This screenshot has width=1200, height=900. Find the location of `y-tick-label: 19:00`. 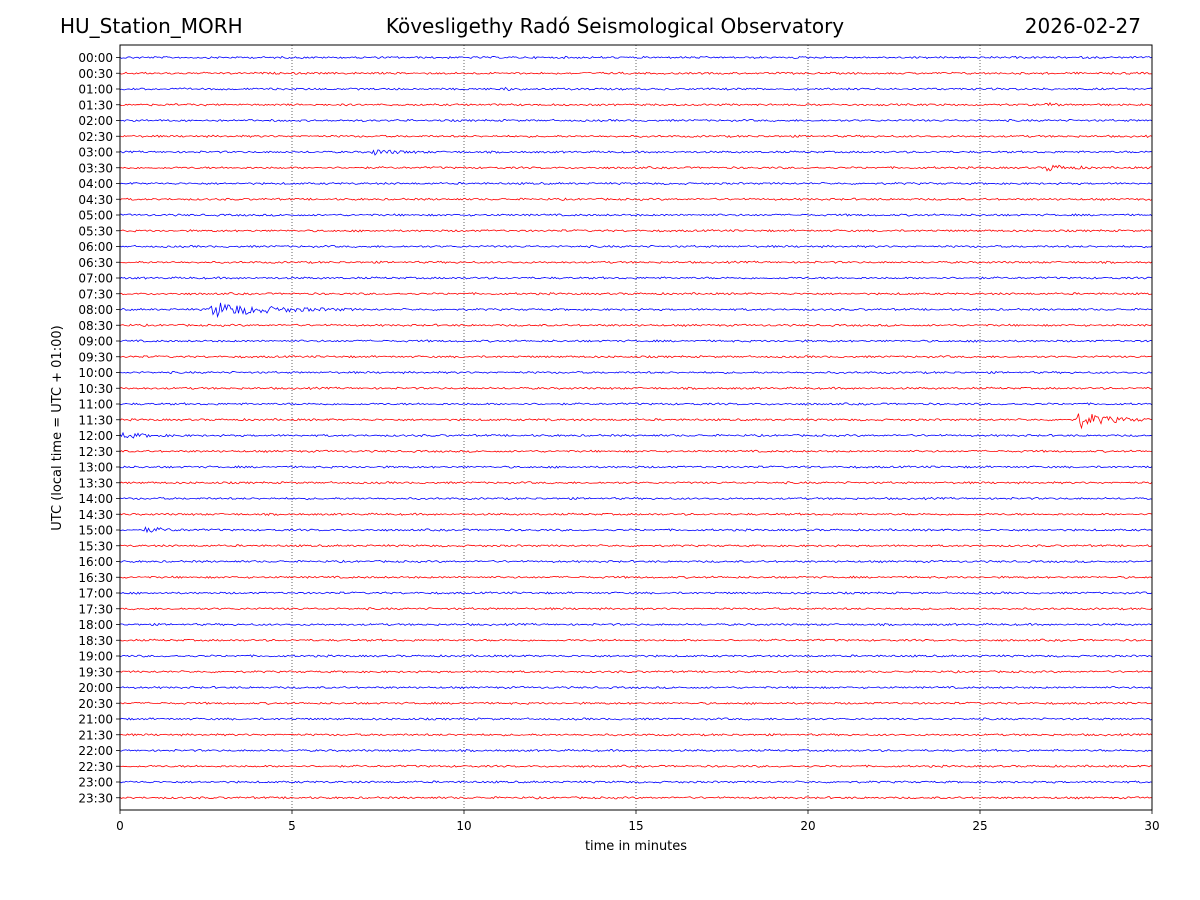

y-tick-label: 19:00 is located at coordinates (95, 657).